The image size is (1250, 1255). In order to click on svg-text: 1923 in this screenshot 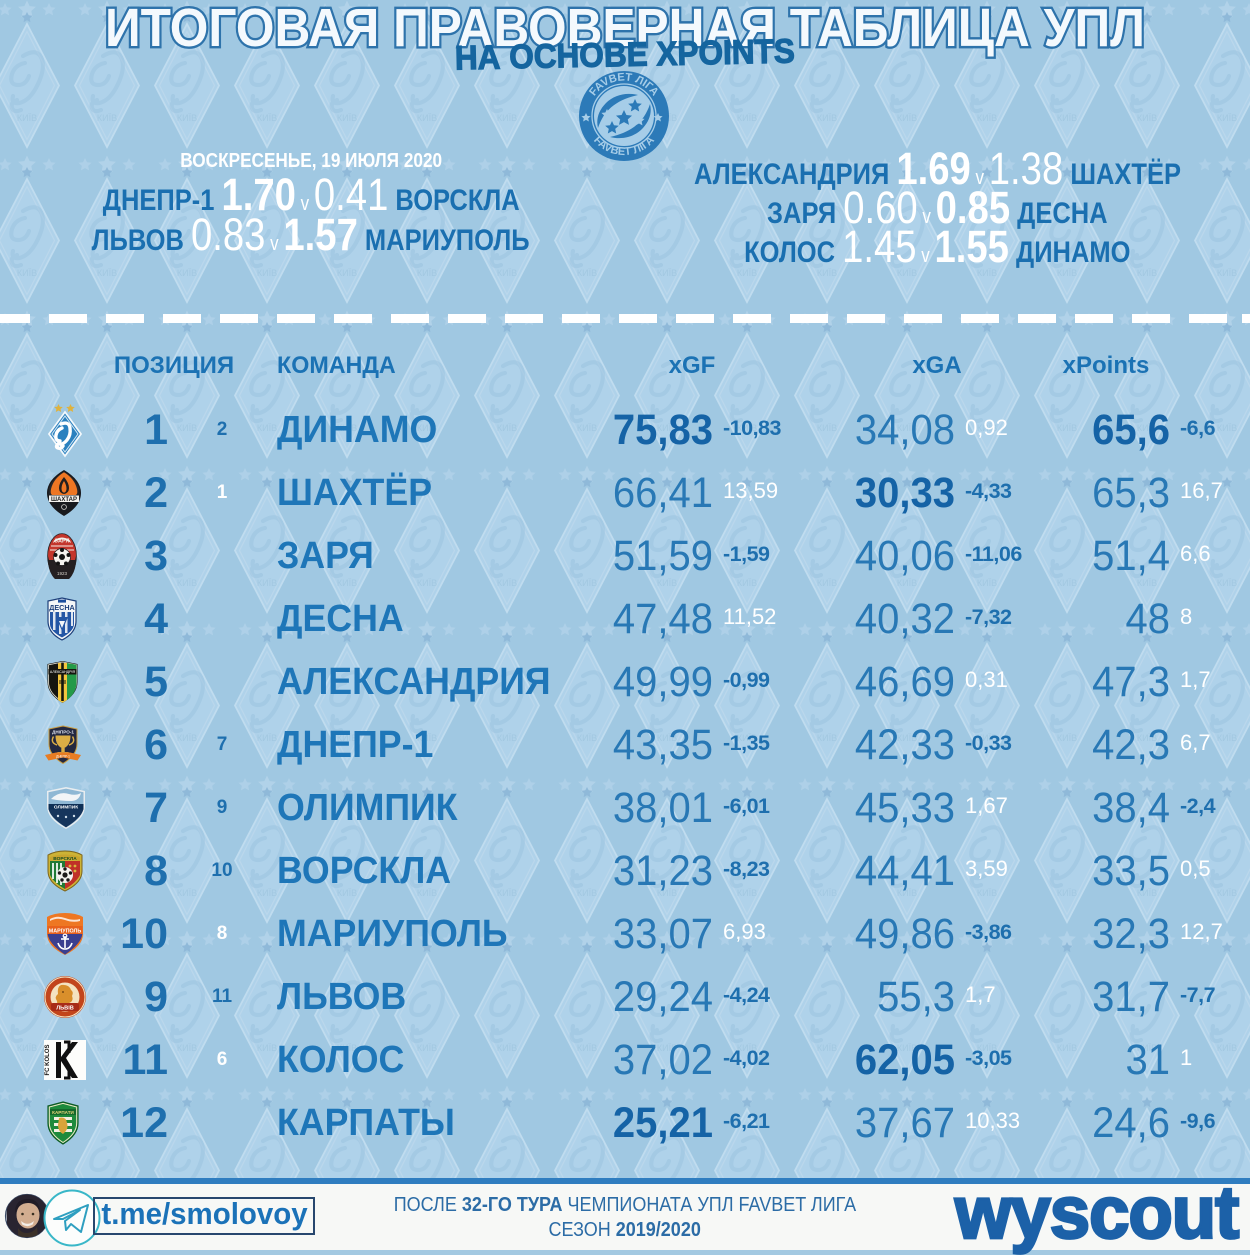, I will do `click(62, 573)`.